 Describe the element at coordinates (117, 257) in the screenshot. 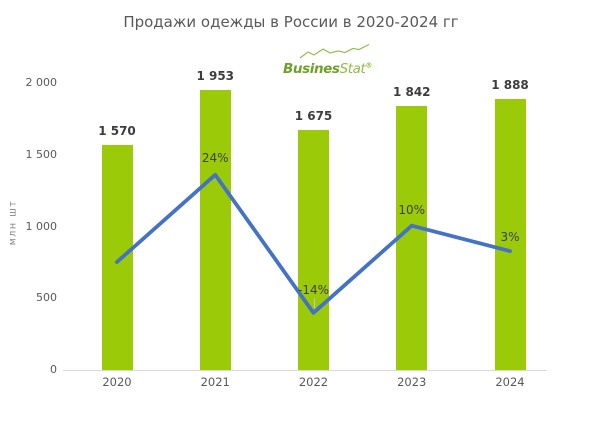

I see `bar-2020` at that location.